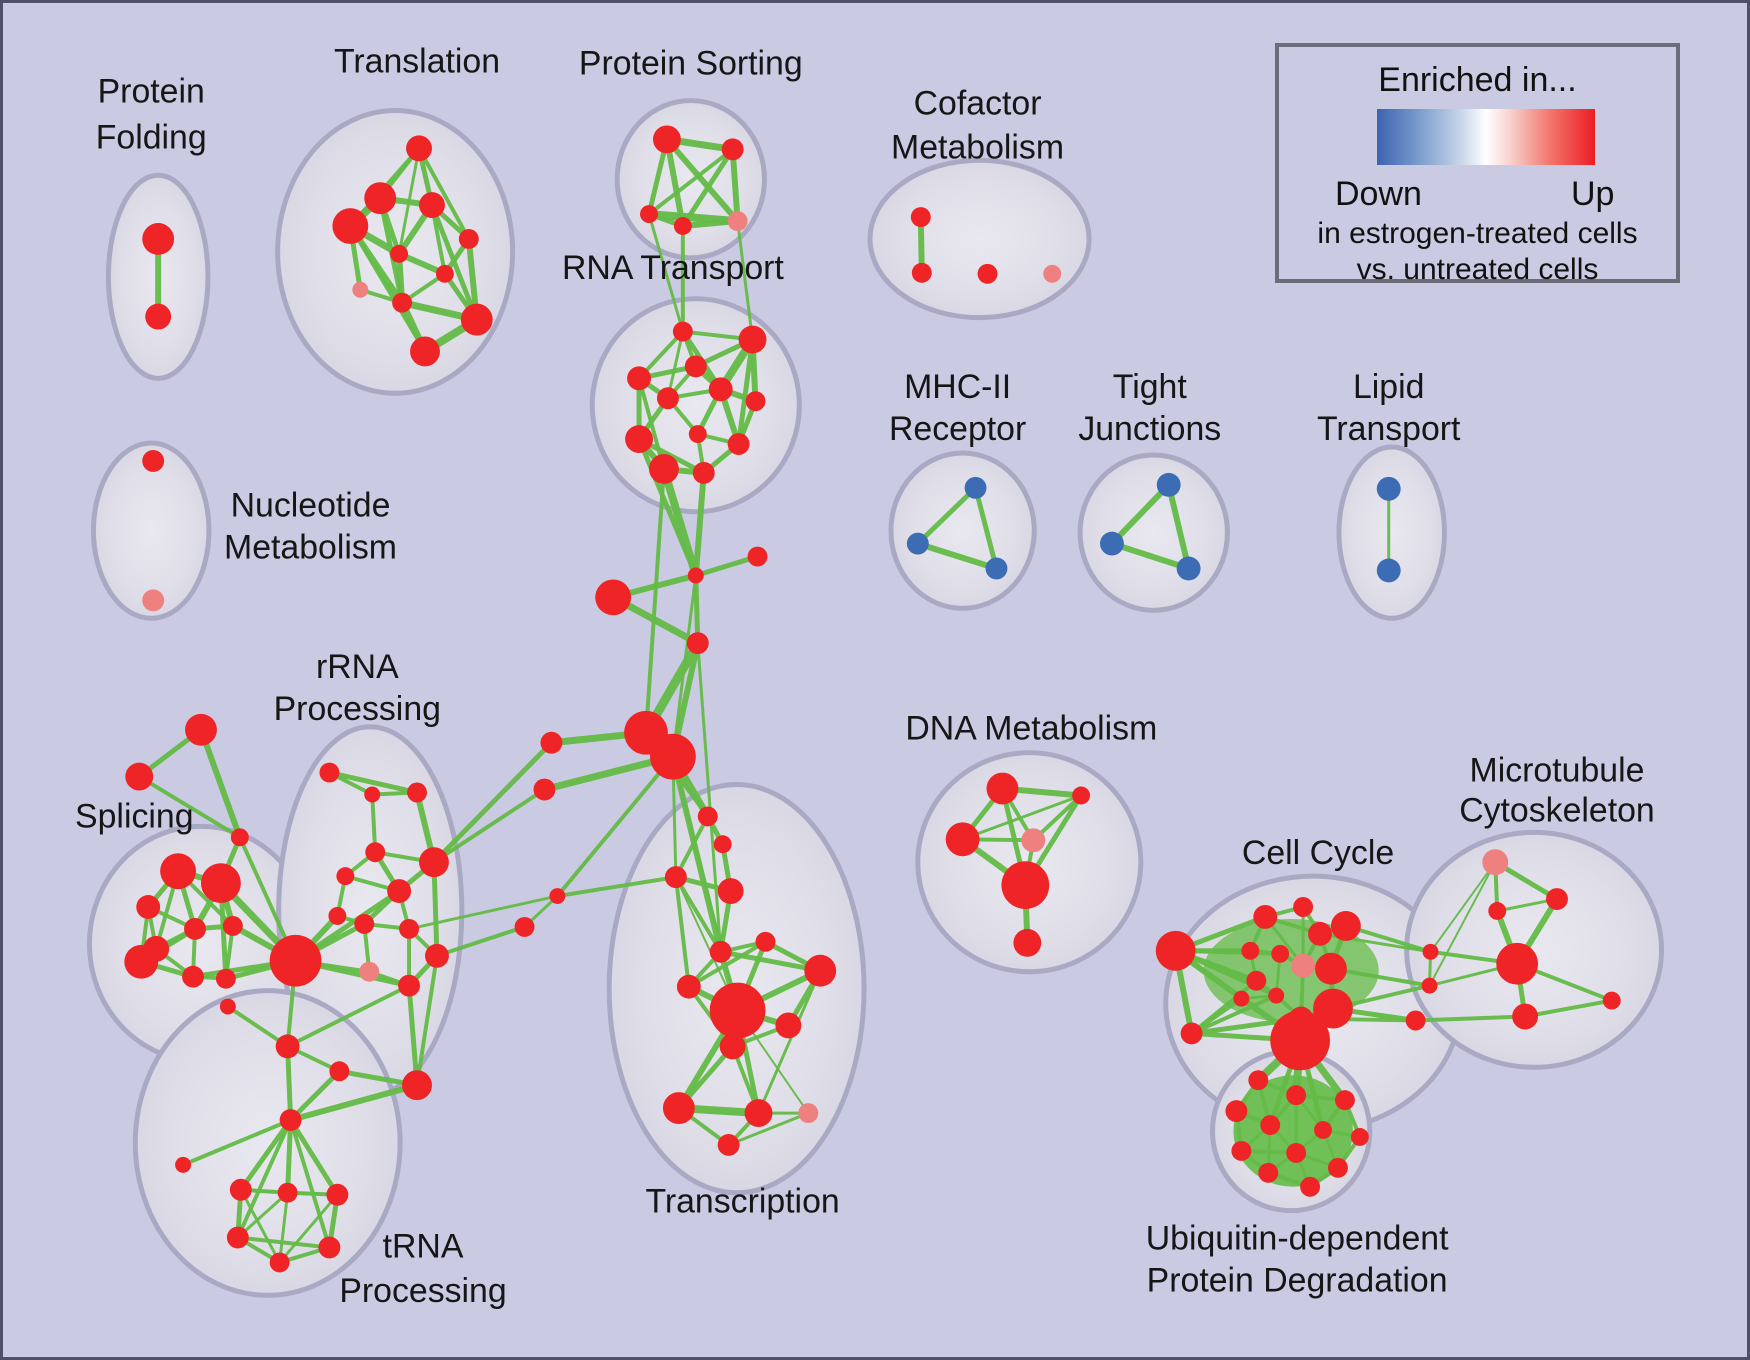 The width and height of the screenshot is (1750, 1360). I want to click on cluster-label: Cofactor, so click(978, 104).